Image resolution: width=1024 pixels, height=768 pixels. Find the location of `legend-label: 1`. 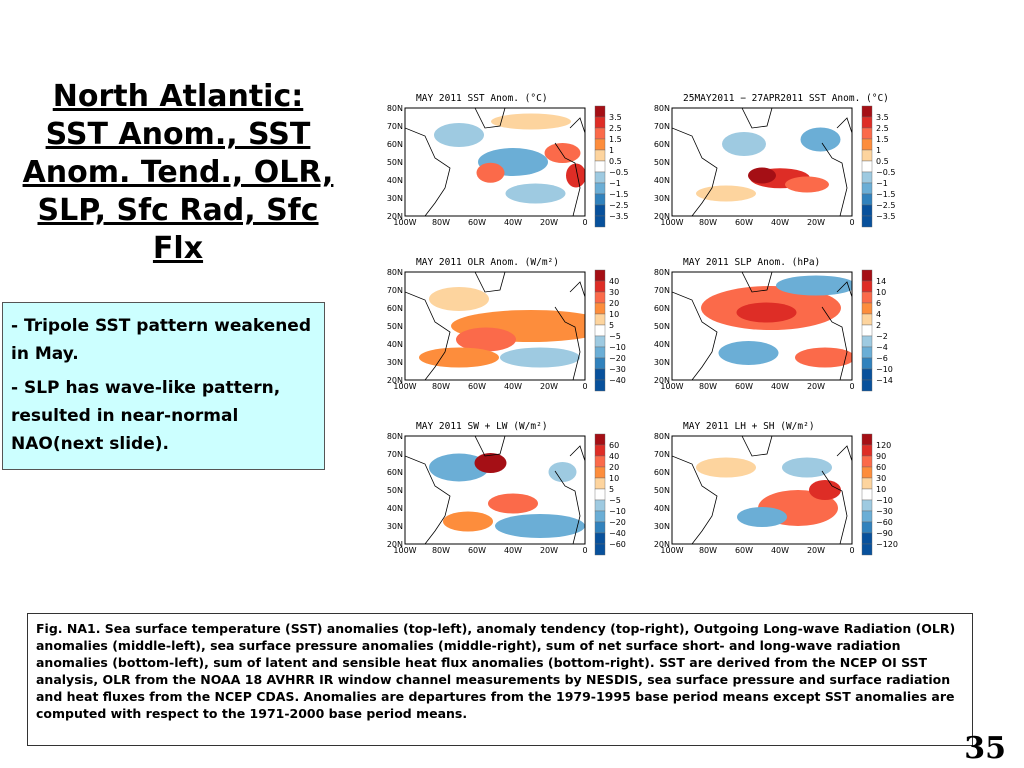

legend-label: 1 is located at coordinates (611, 150).